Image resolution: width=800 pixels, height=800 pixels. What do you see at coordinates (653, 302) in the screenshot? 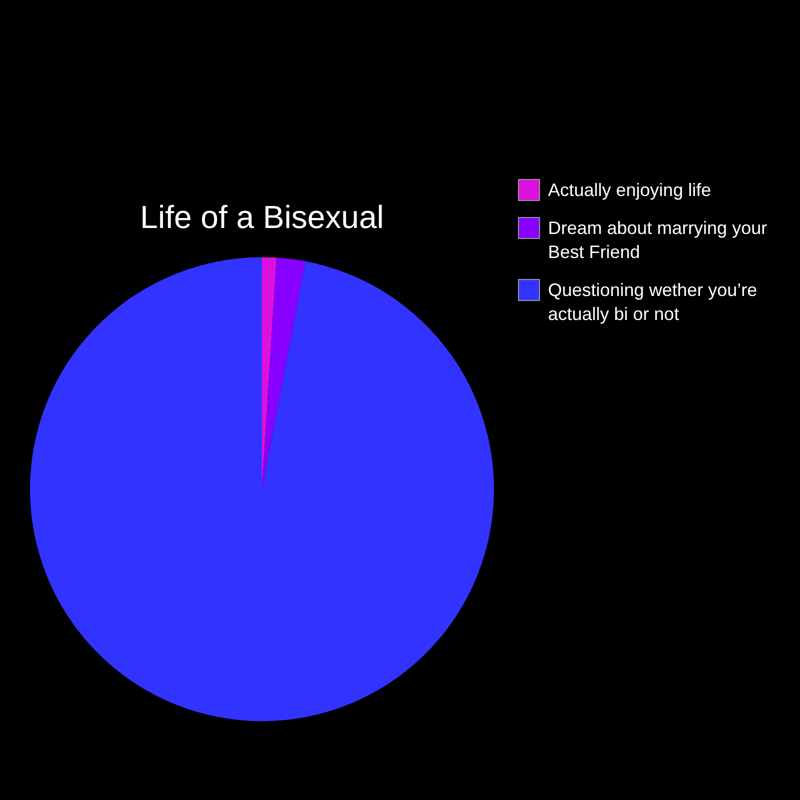
I see `legend-label: Questioning wether you’re actually bi or not` at bounding box center [653, 302].